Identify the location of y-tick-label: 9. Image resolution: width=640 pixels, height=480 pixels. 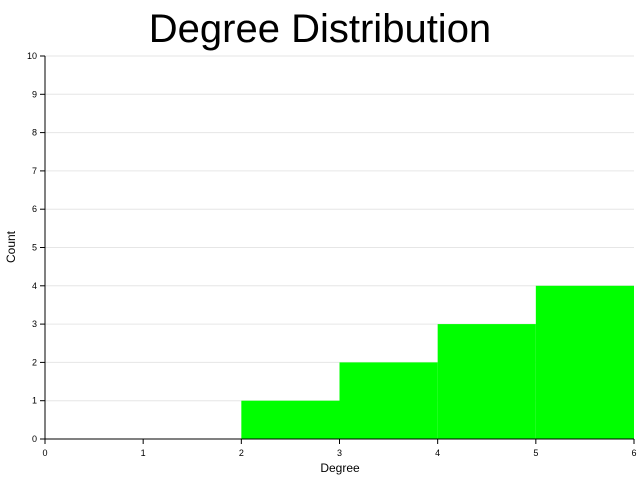
(34, 94).